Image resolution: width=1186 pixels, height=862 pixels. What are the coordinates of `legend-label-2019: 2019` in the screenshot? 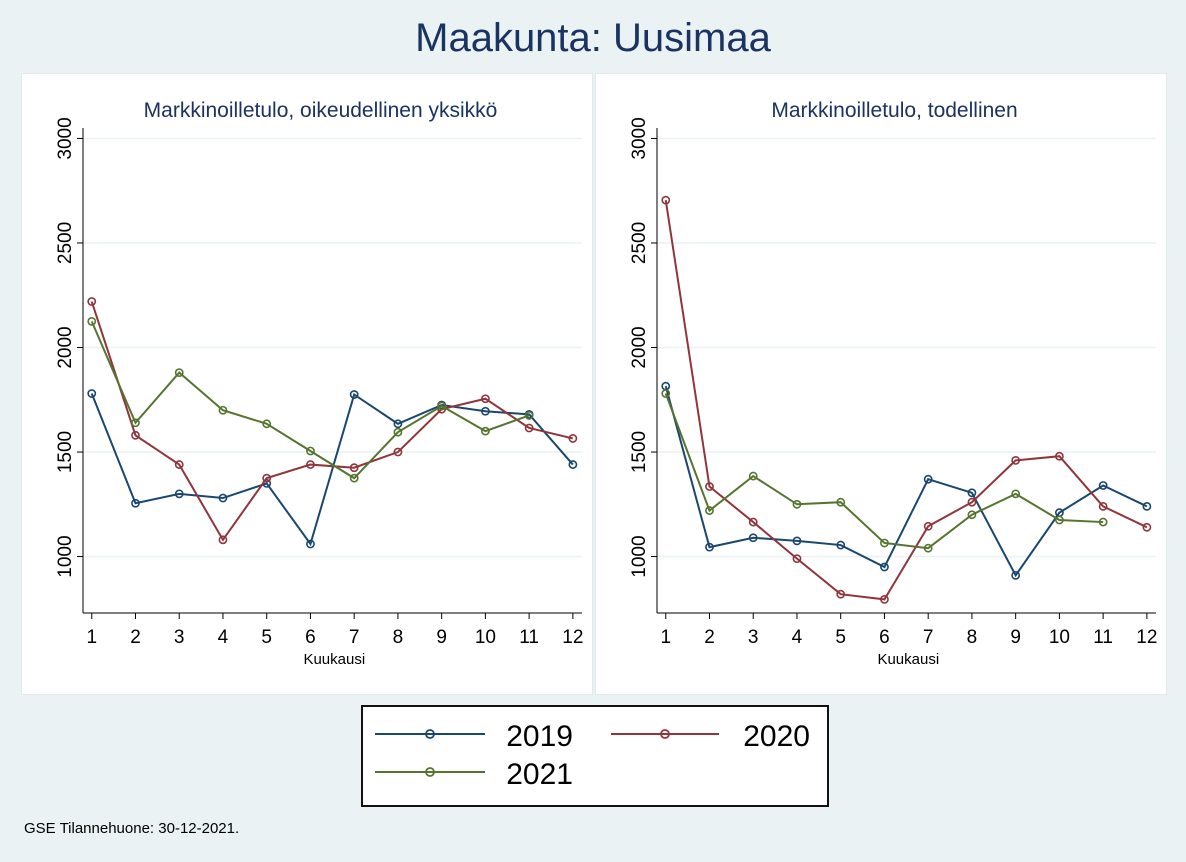 It's located at (539, 736).